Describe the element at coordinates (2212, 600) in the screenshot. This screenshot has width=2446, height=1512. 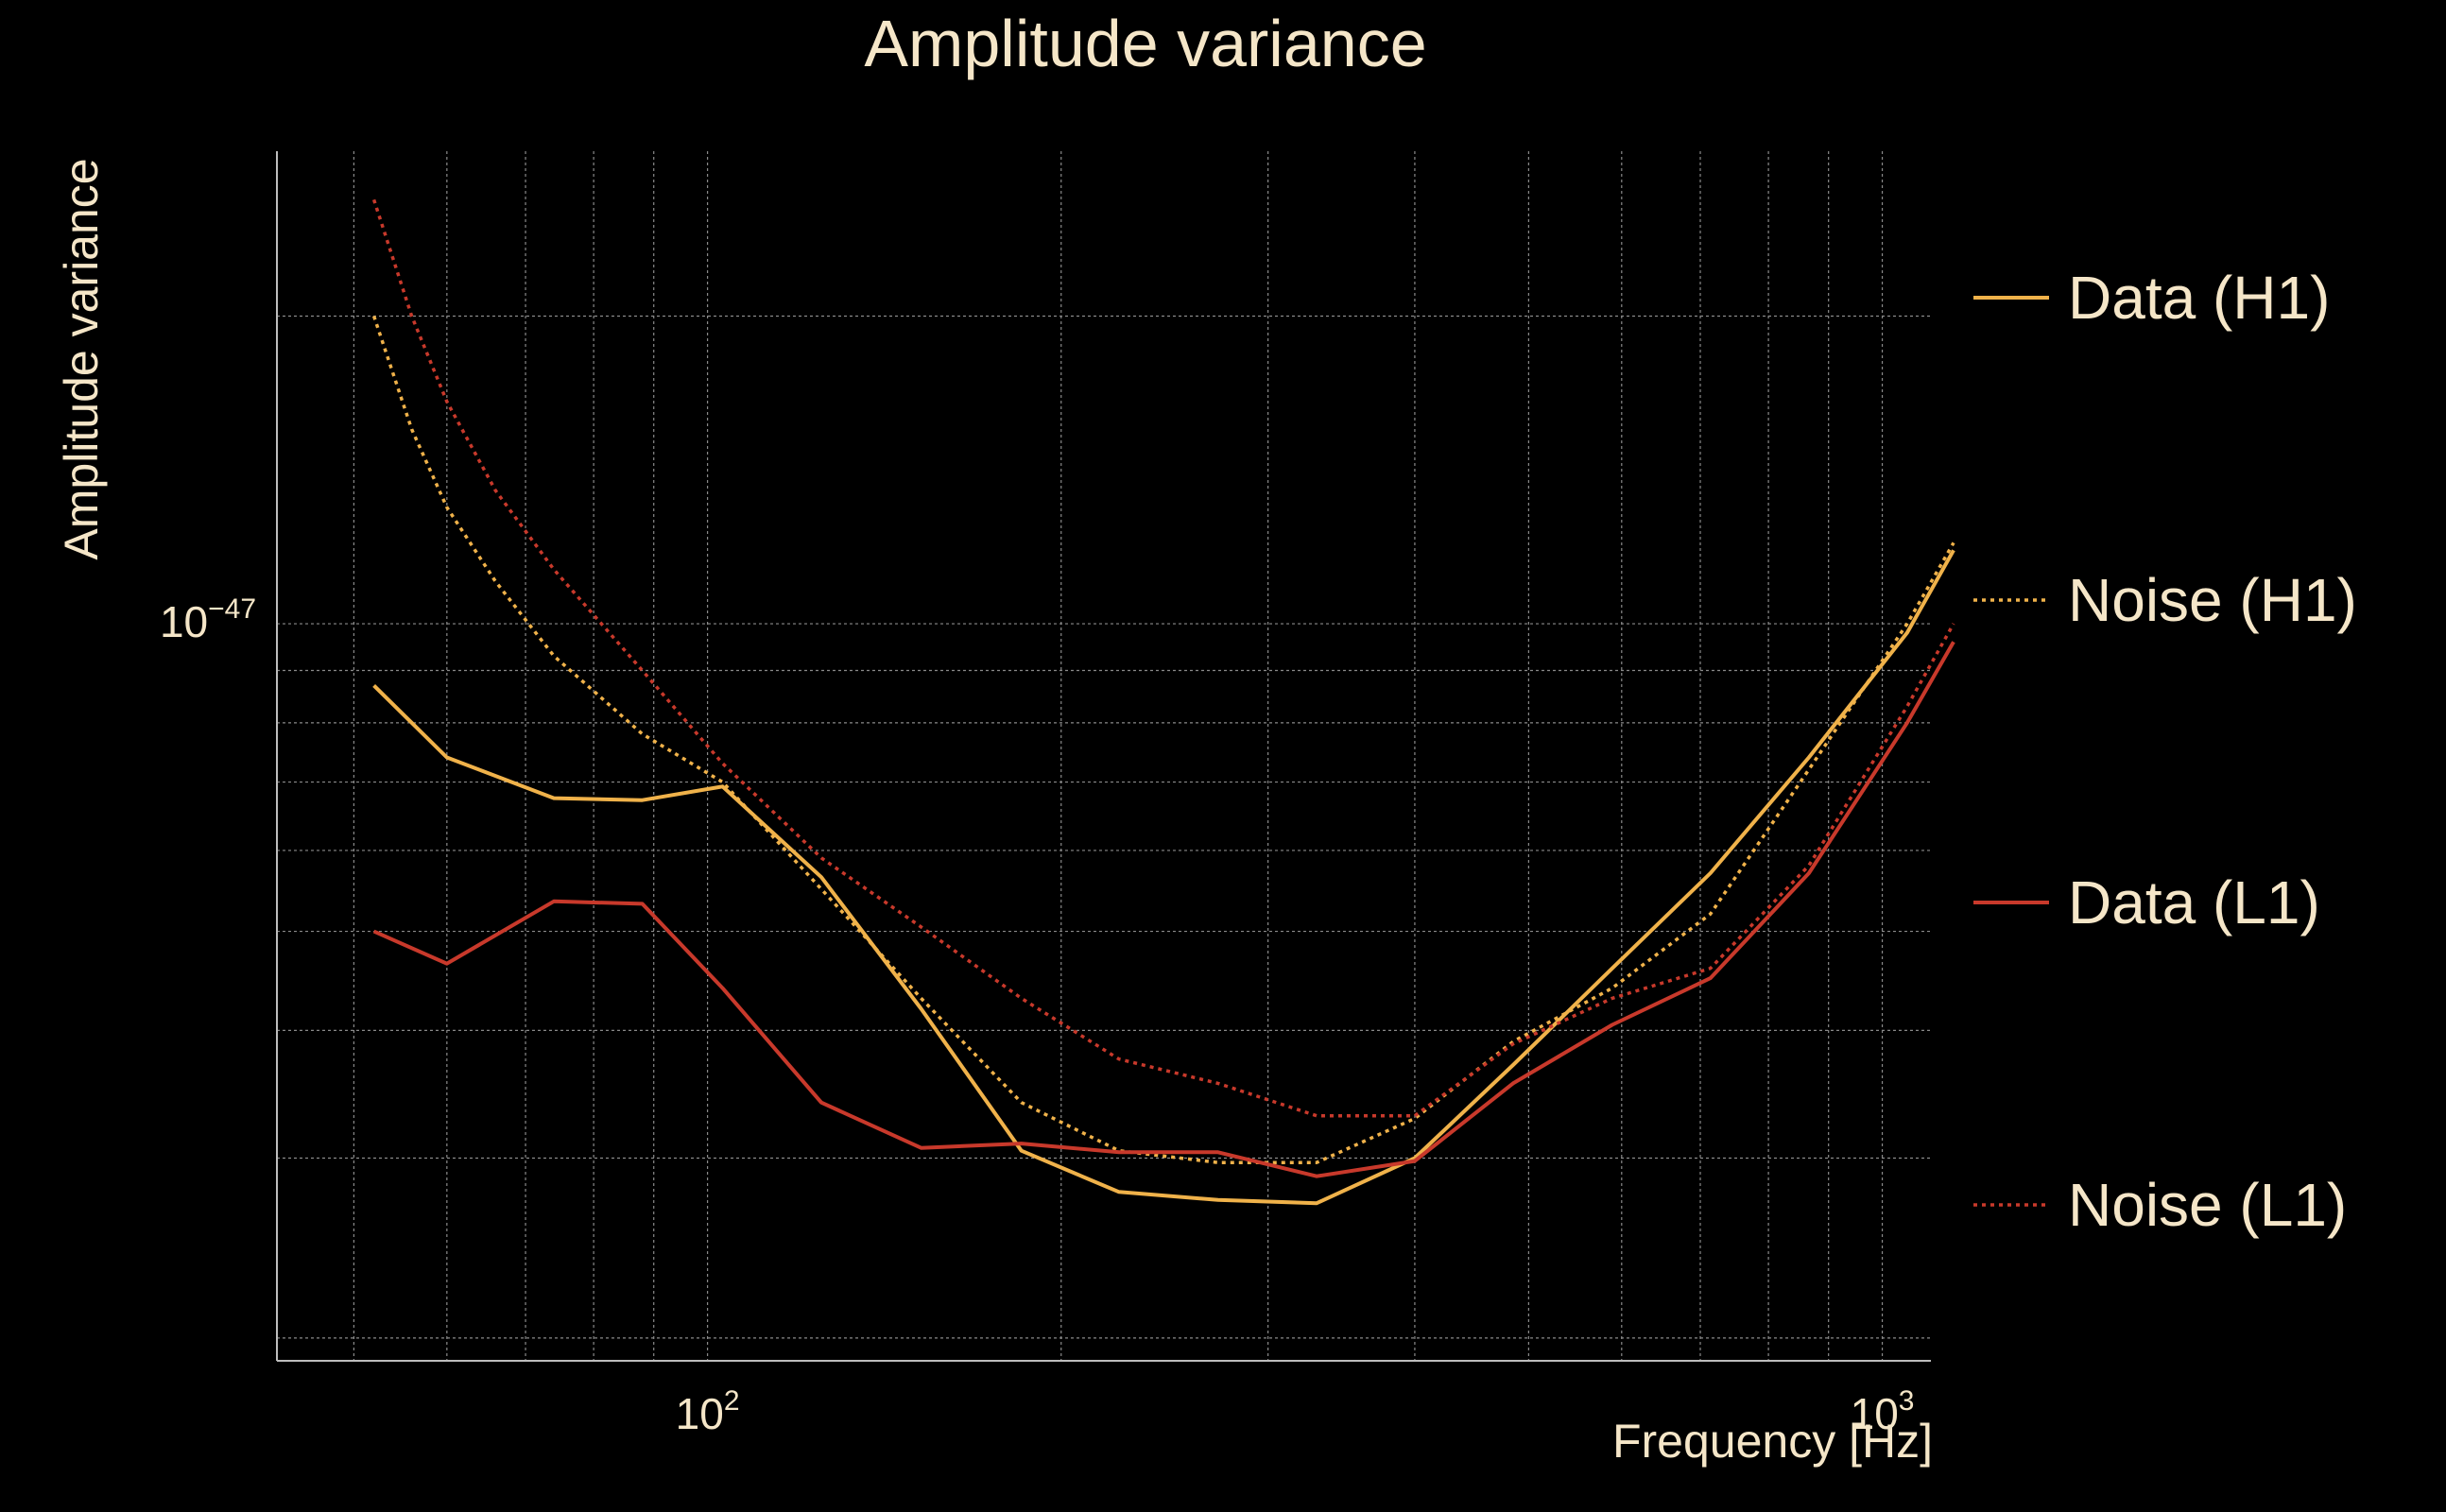
I see `legend-label: Noise (H1)` at that location.